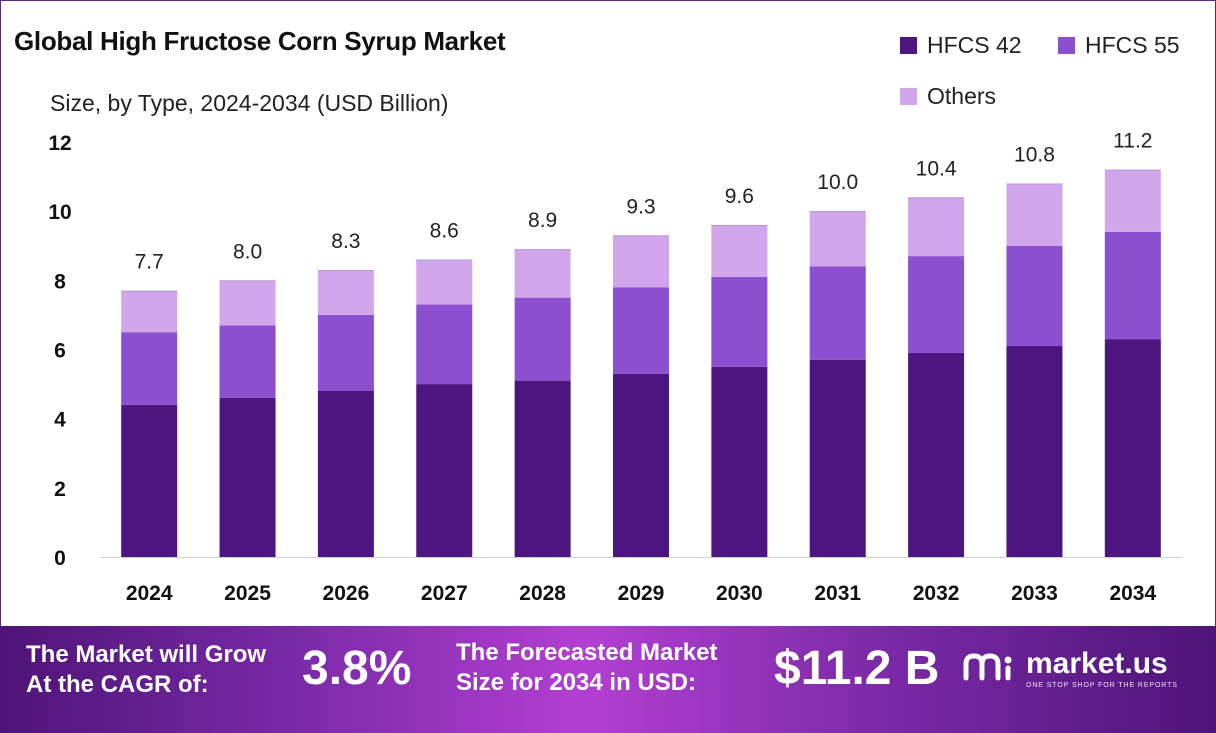 The width and height of the screenshot is (1216, 733). What do you see at coordinates (60, 558) in the screenshot?
I see `y-tick-label: 0` at bounding box center [60, 558].